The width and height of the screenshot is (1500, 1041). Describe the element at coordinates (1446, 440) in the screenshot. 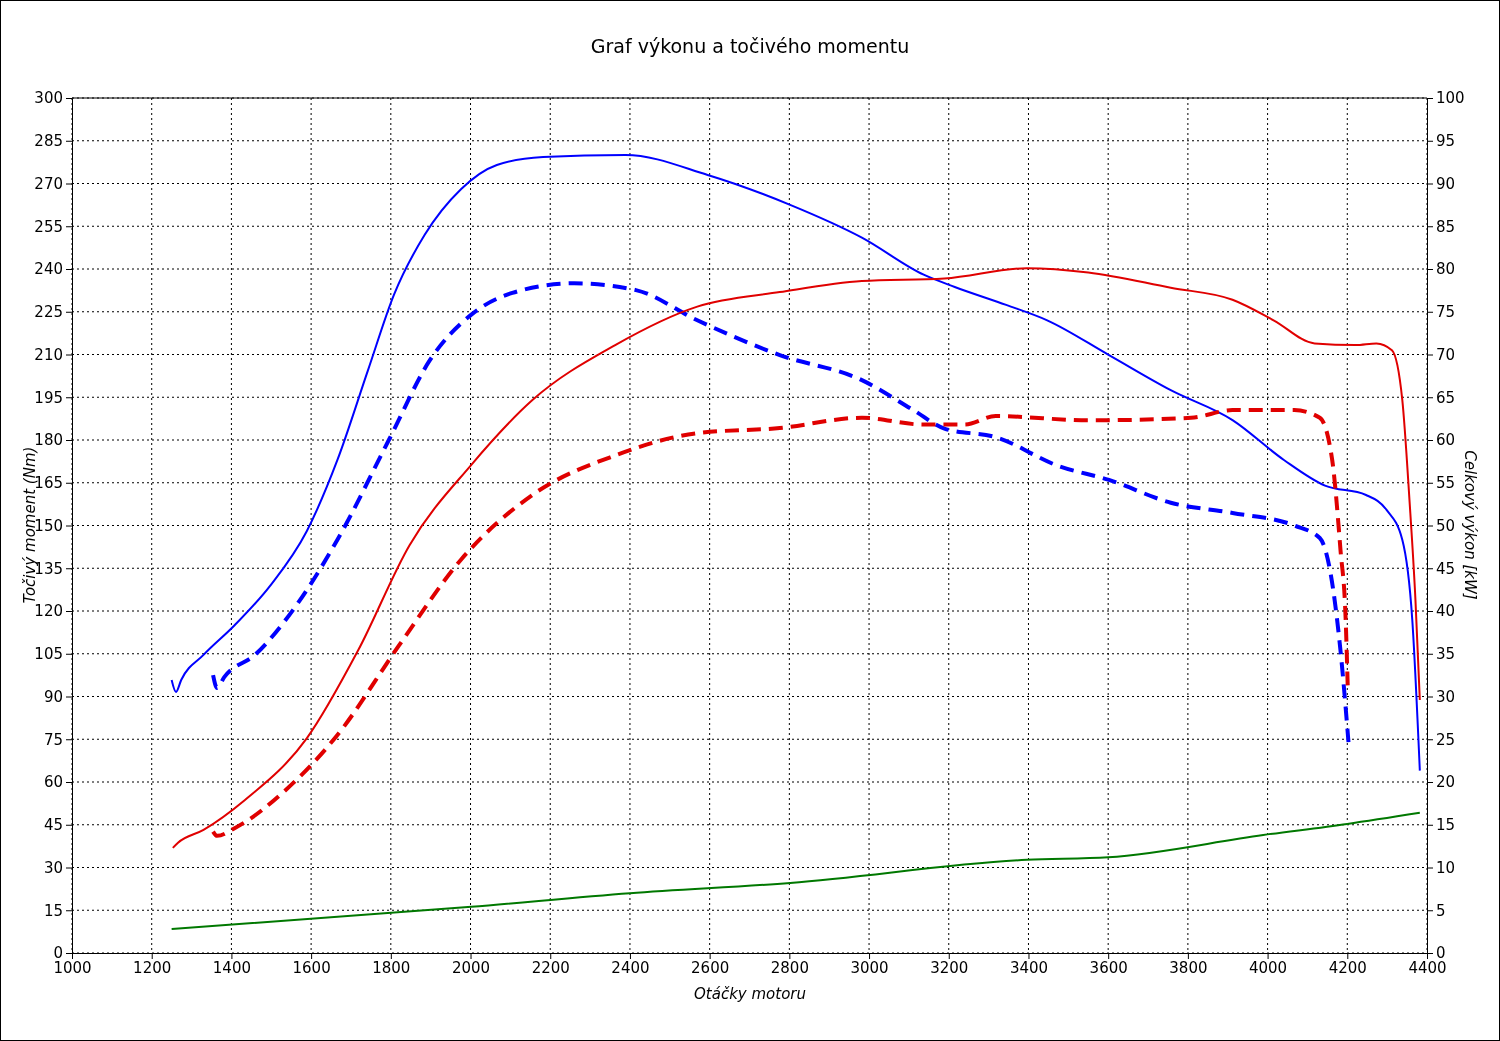

I see `y2-tick-label: 60` at that location.